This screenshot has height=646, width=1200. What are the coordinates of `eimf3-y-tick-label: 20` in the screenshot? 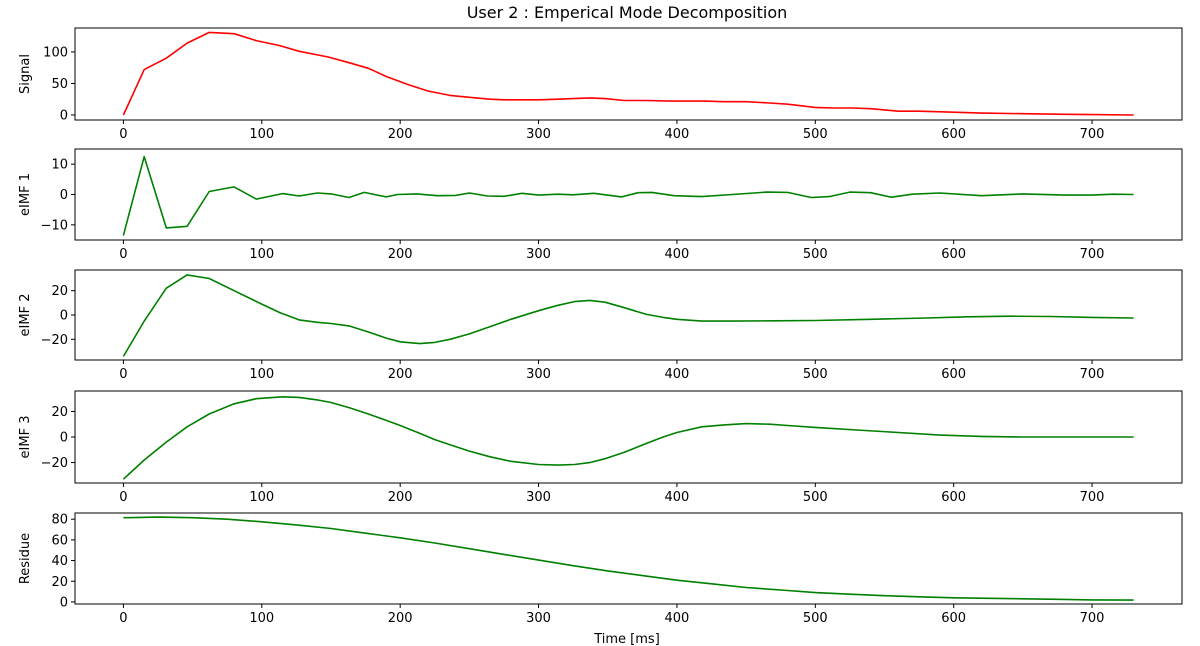 It's located at (59, 412).